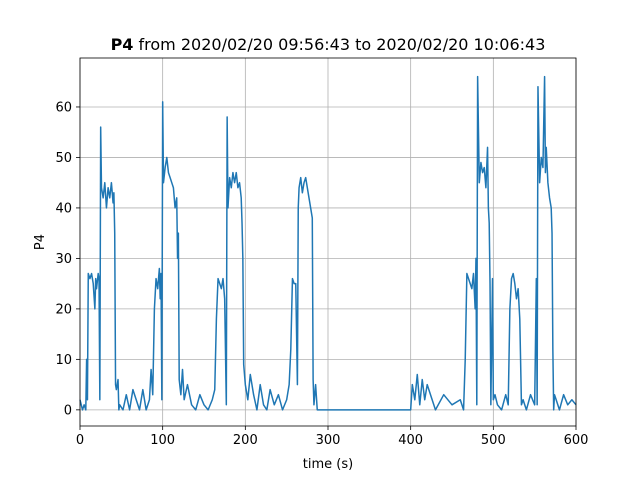 Image resolution: width=640 pixels, height=480 pixels. I want to click on y-tick-label: 20, so click(63, 309).